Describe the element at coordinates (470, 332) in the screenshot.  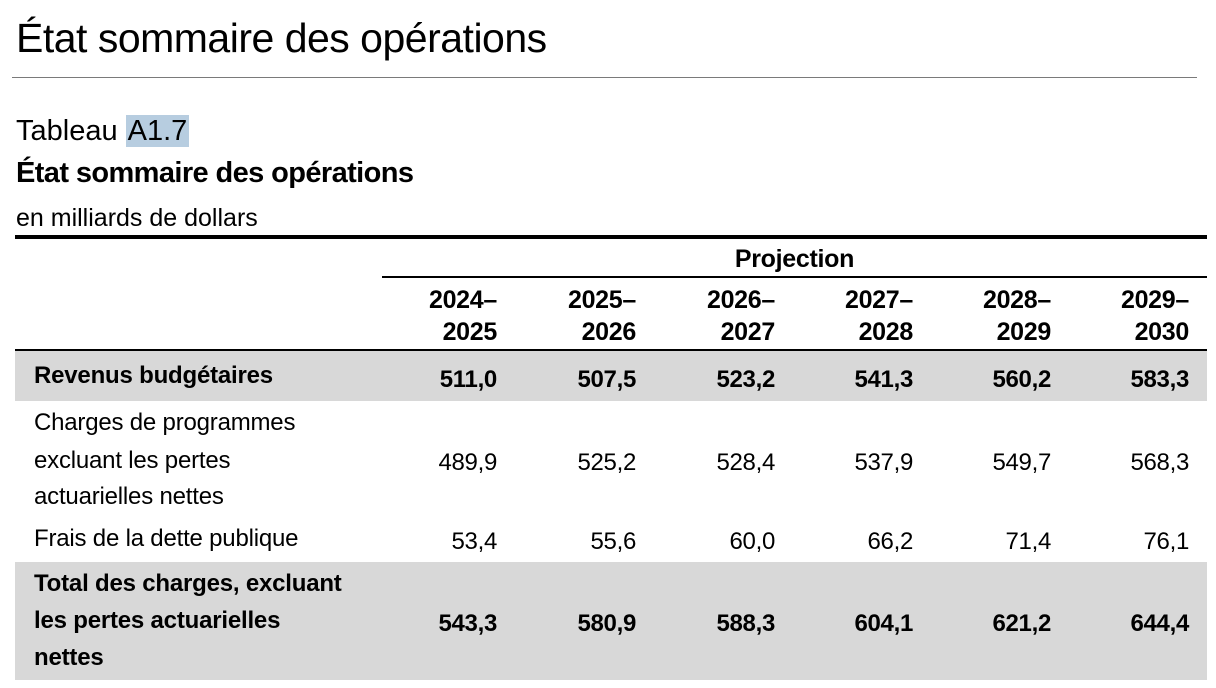
I see `year-header-line2: 2025` at that location.